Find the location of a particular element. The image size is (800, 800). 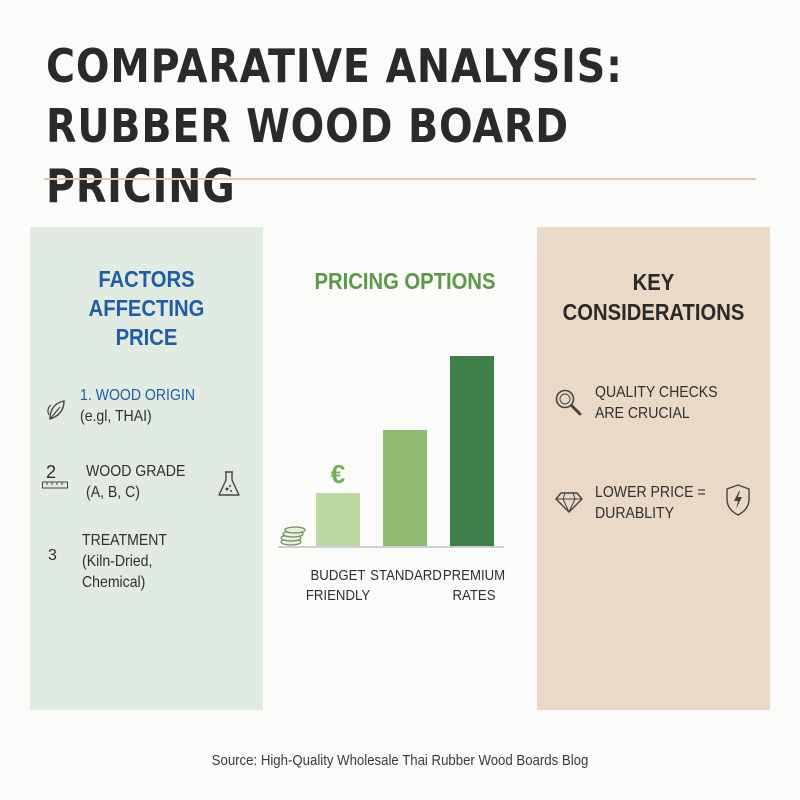

bar-label-premium-line-2: RATES is located at coordinates (474, 595).